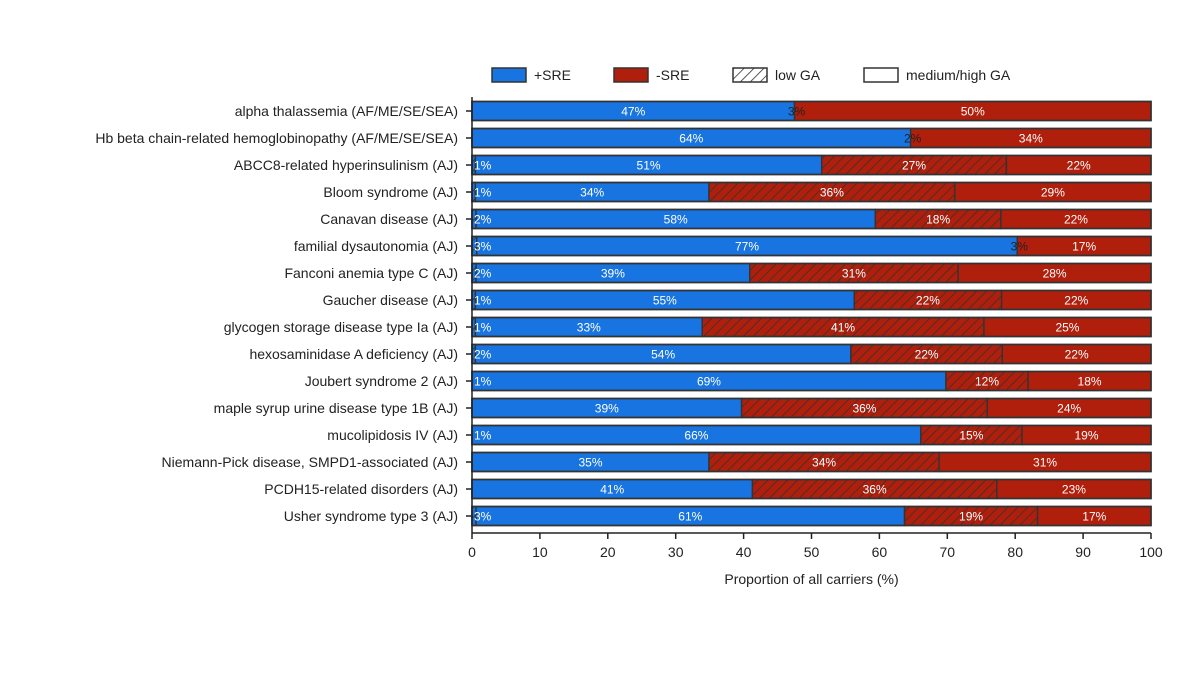  I want to click on data-label: 17%, so click(1084, 247).